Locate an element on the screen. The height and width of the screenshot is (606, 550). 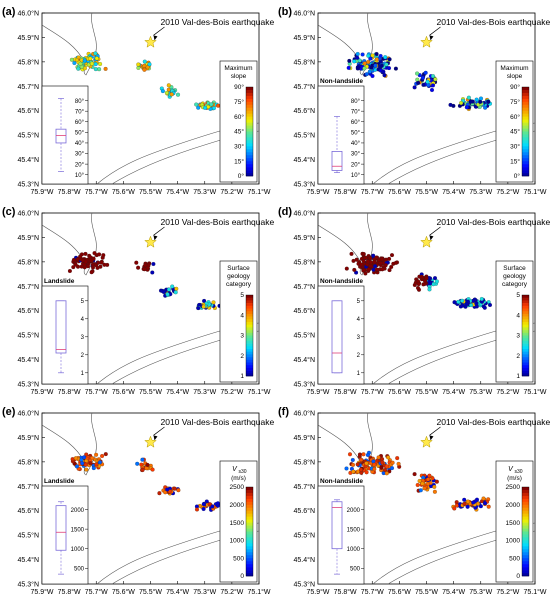
colorbar-tick-label: 45° is located at coordinates (515, 132).